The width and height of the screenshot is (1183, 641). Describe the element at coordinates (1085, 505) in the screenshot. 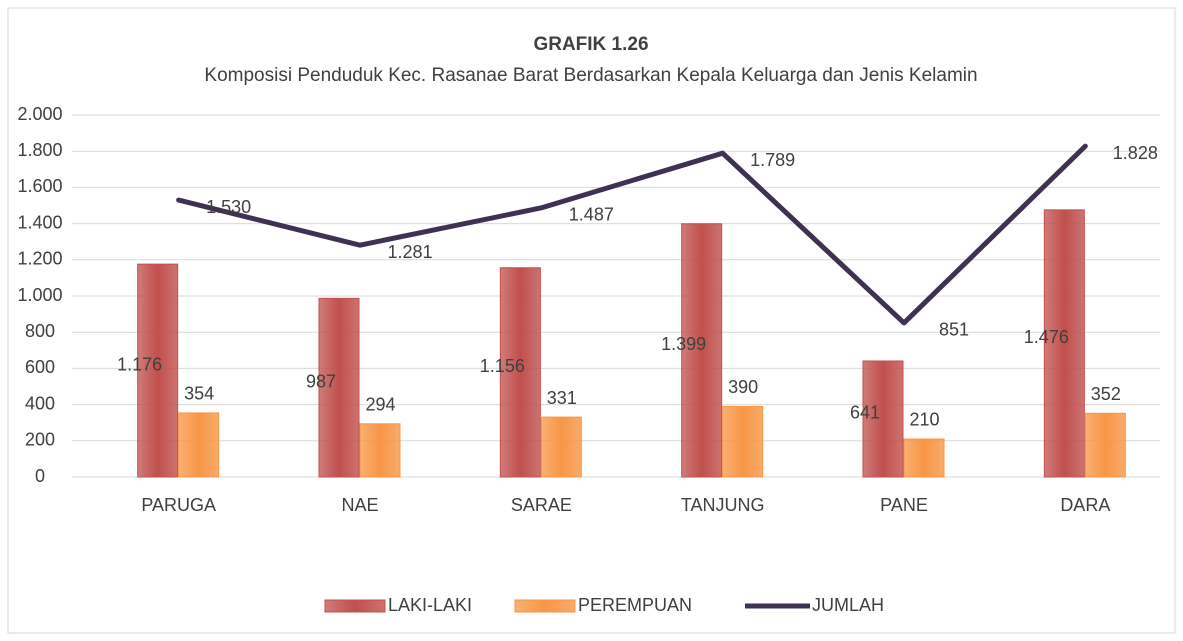

I see `x-tick-label: DARA` at that location.